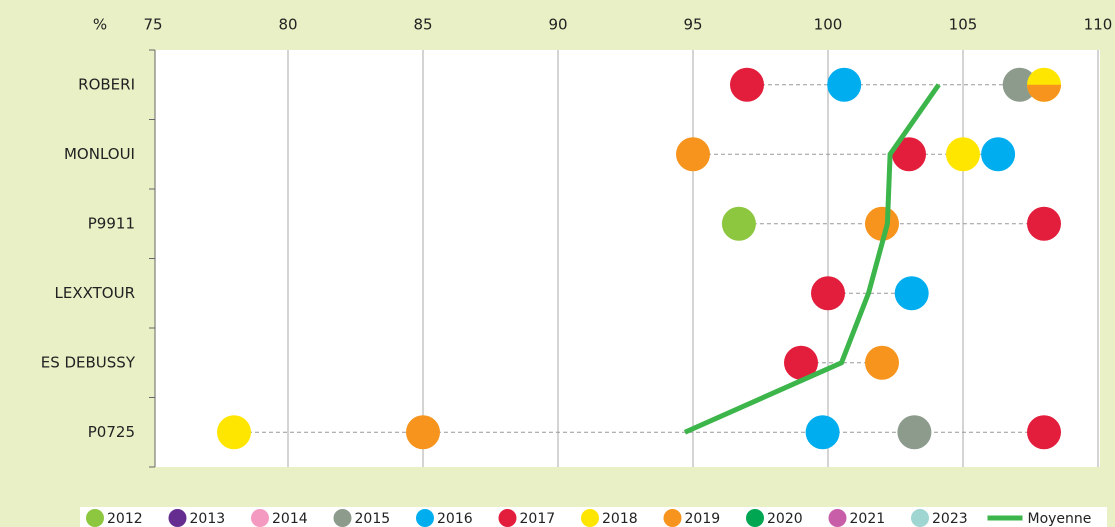 Image resolution: width=1115 pixels, height=527 pixels. What do you see at coordinates (208, 519) in the screenshot?
I see `legend-label: 2013` at bounding box center [208, 519].